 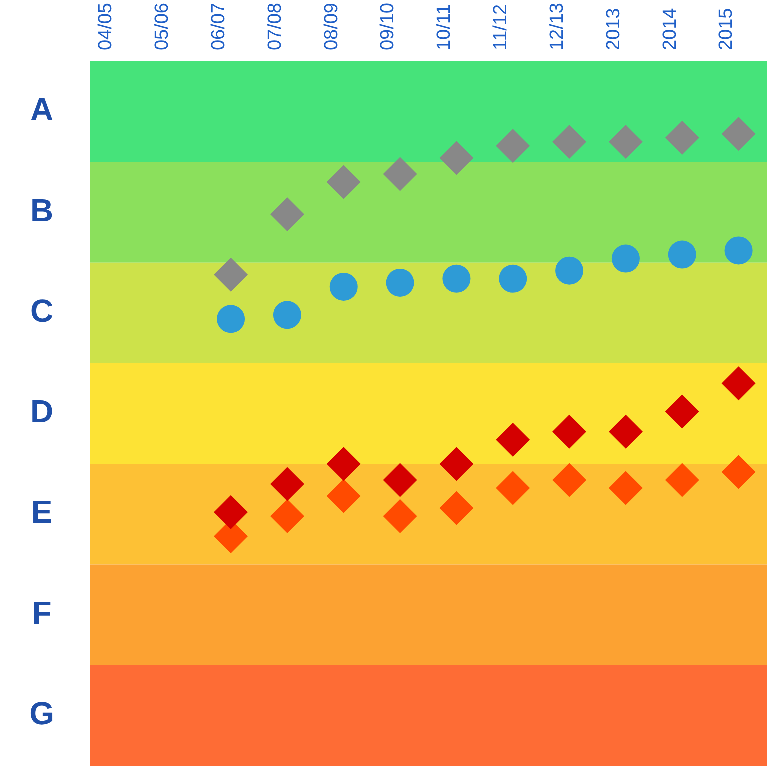 What do you see at coordinates (501, 27) in the screenshot?
I see `x-tick-label: 11/12` at bounding box center [501, 27].